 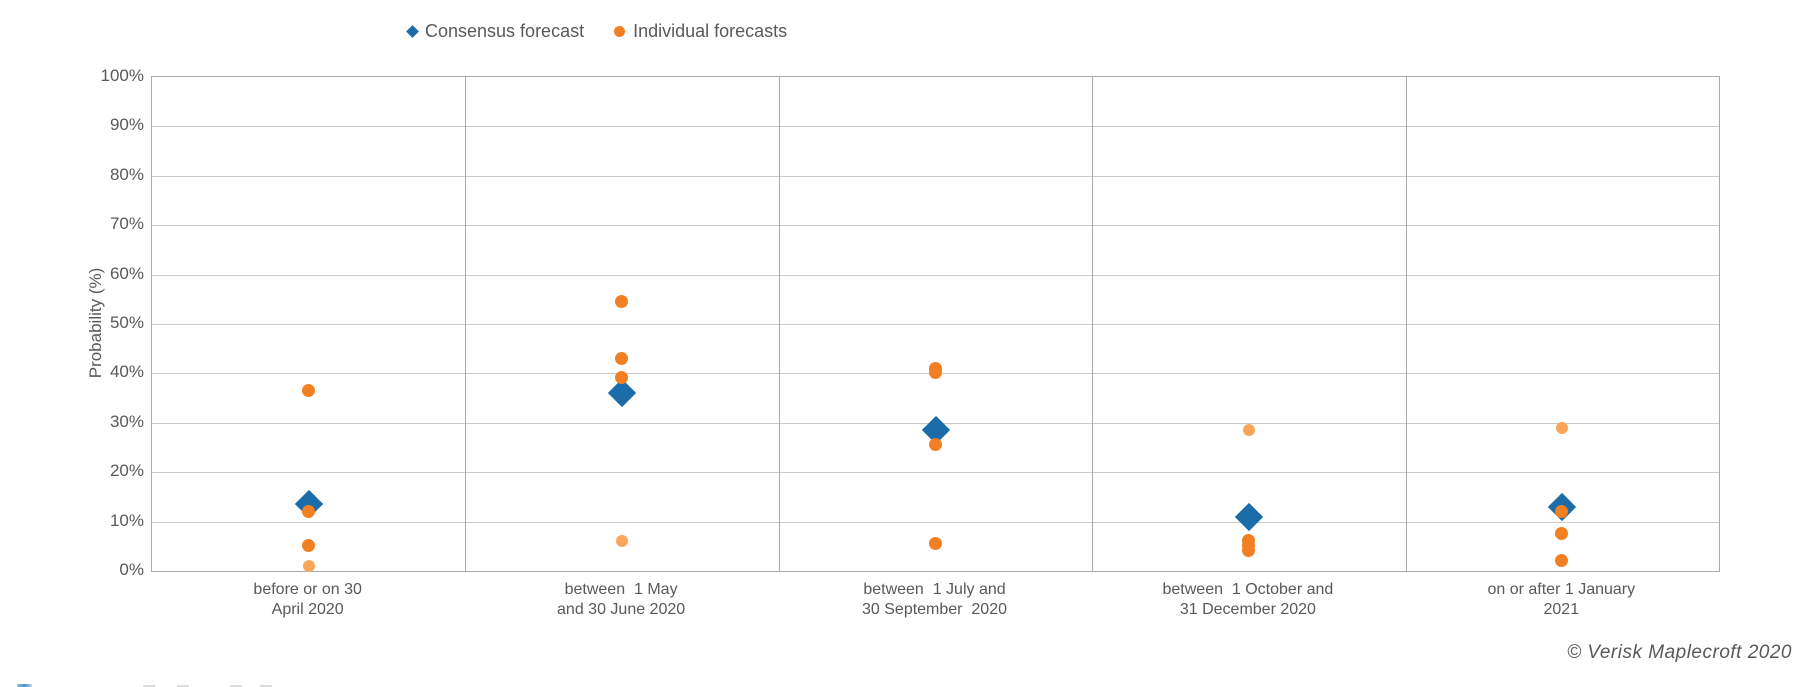 I want to click on diamond-marker-icon, so click(x=412, y=31).